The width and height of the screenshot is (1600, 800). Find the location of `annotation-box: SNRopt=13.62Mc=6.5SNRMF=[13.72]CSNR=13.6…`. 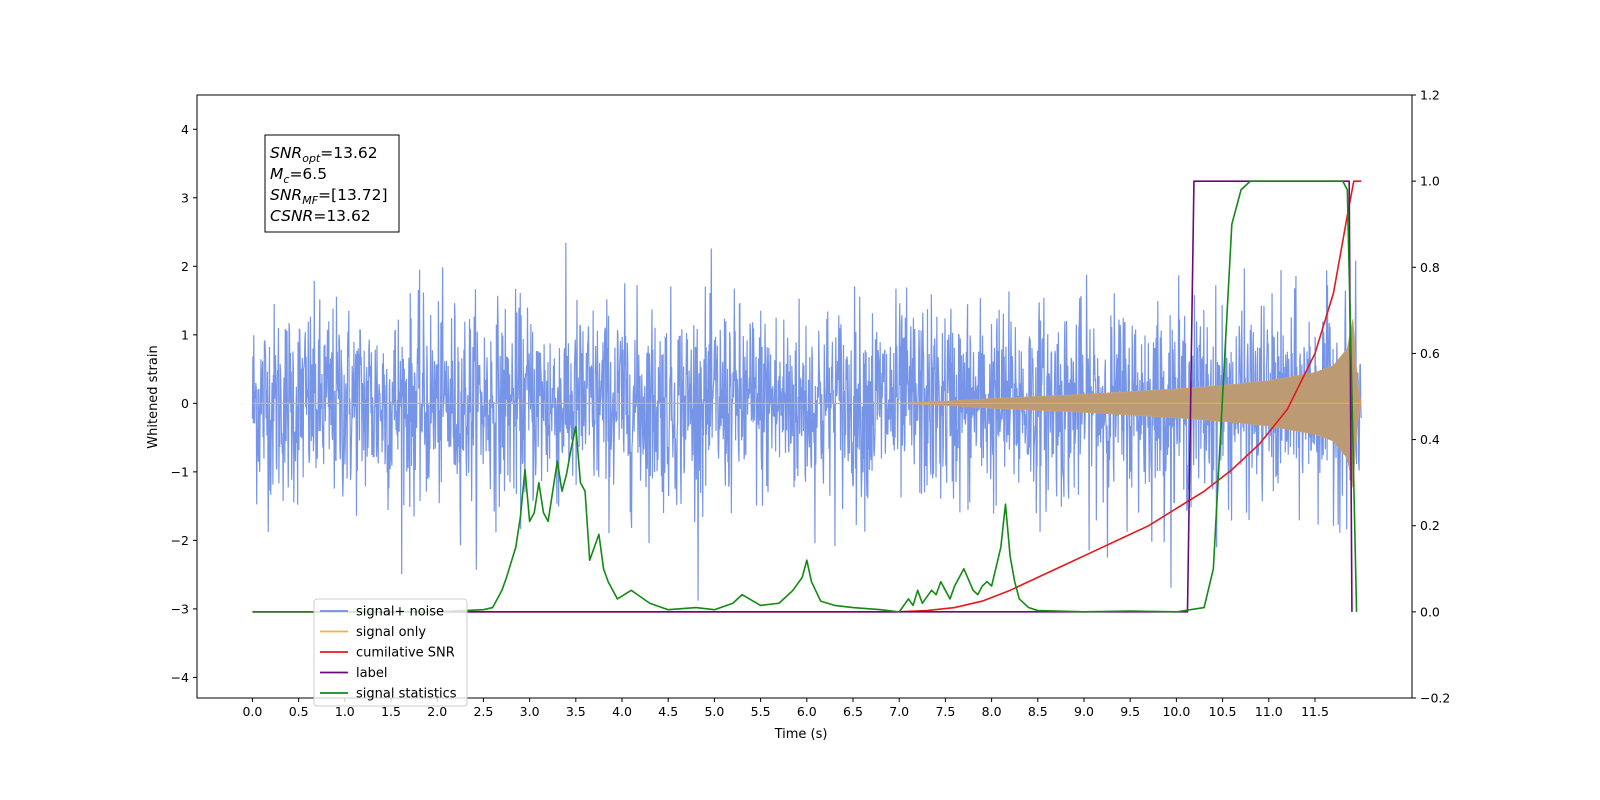

annotation-box: SNRopt=13.62Mc=6.5SNRMF=[13.72]CSNR=13.6… is located at coordinates (332, 183).